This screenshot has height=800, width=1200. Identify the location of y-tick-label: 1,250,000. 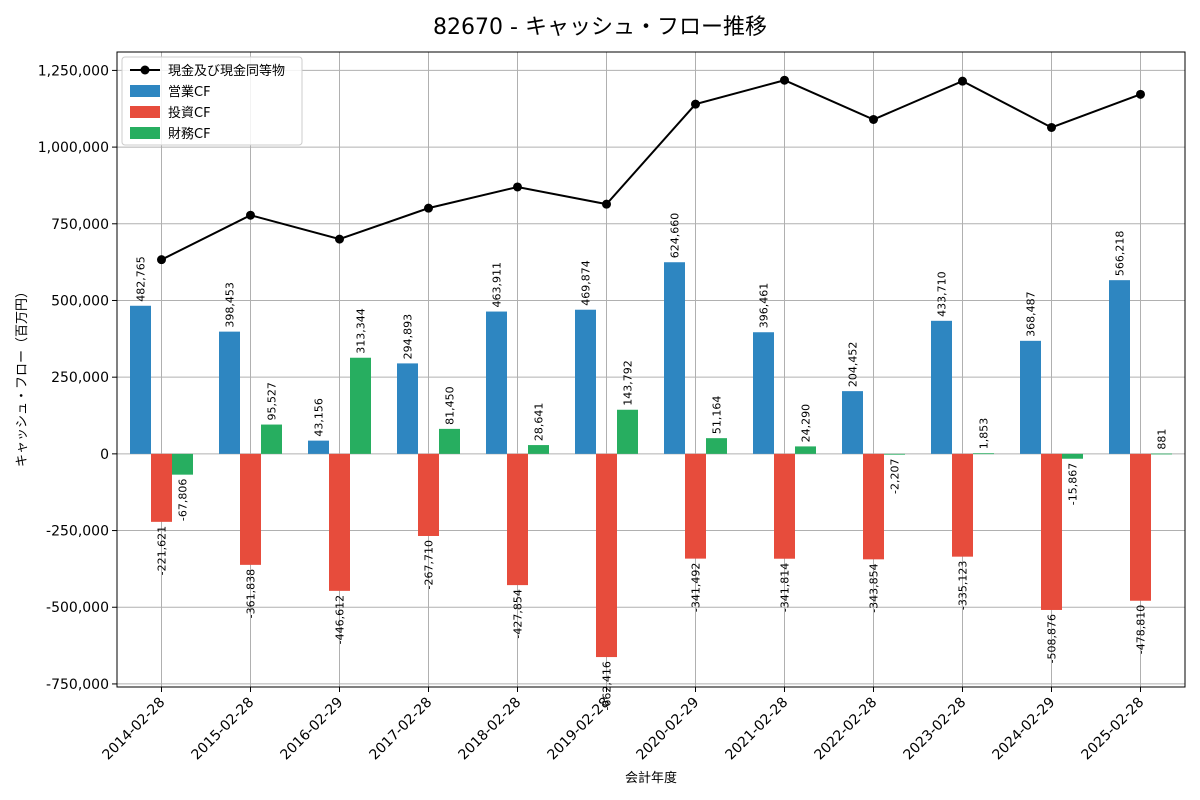
(73, 71).